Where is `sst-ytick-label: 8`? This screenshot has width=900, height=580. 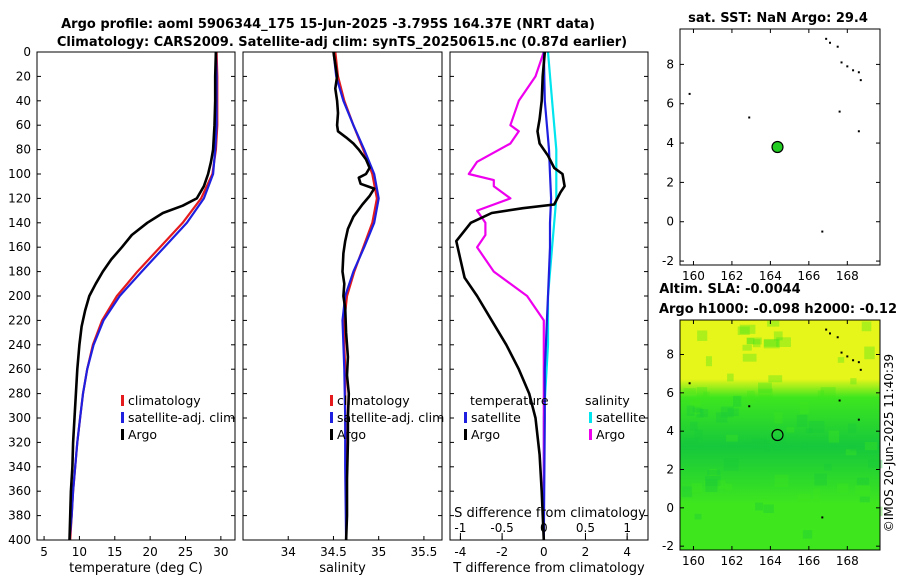 sst-ytick-label: 8 is located at coordinates (670, 64).